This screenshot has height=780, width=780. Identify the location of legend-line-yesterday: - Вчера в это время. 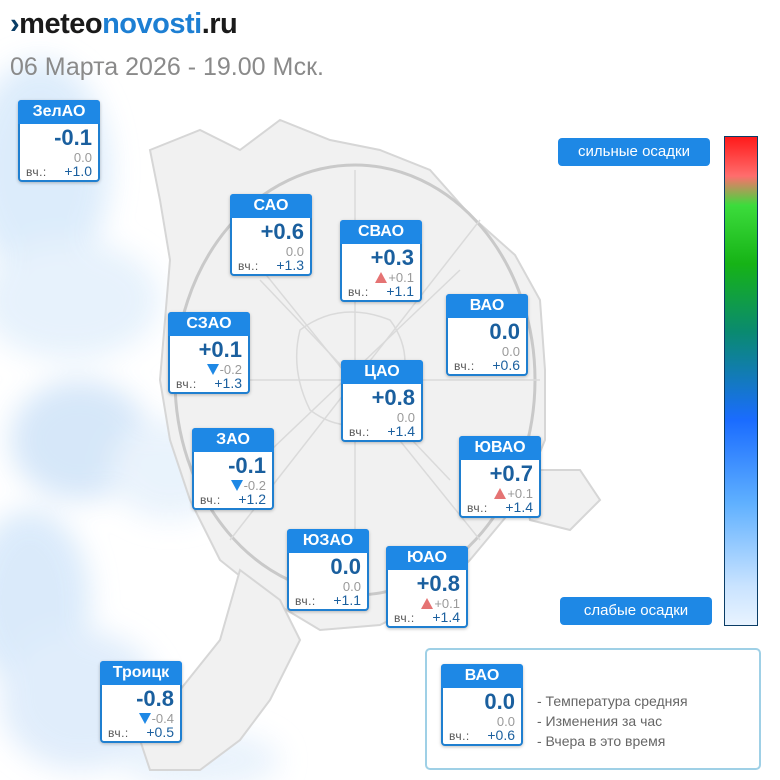
(601, 741).